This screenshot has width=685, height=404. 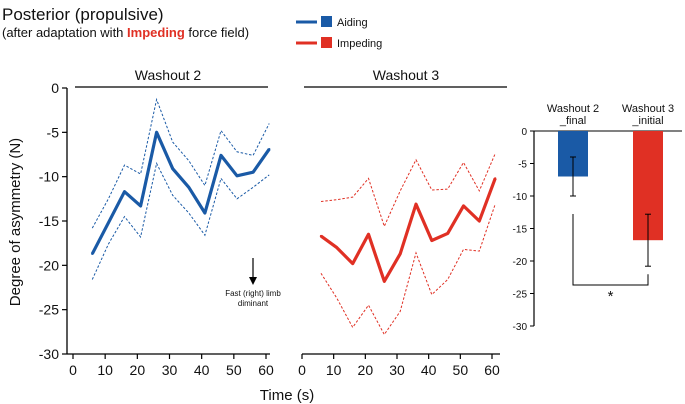 I want to click on annotation-line-1: Fast (right) limb, so click(x=253, y=293).